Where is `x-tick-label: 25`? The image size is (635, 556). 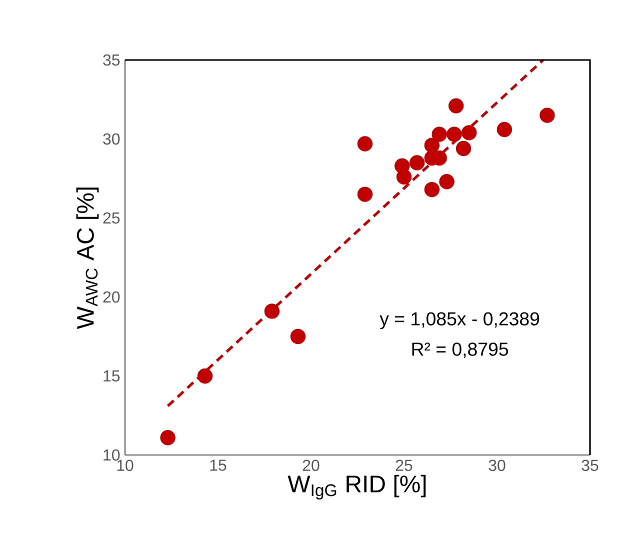
x-tick-label: 25 is located at coordinates (404, 466).